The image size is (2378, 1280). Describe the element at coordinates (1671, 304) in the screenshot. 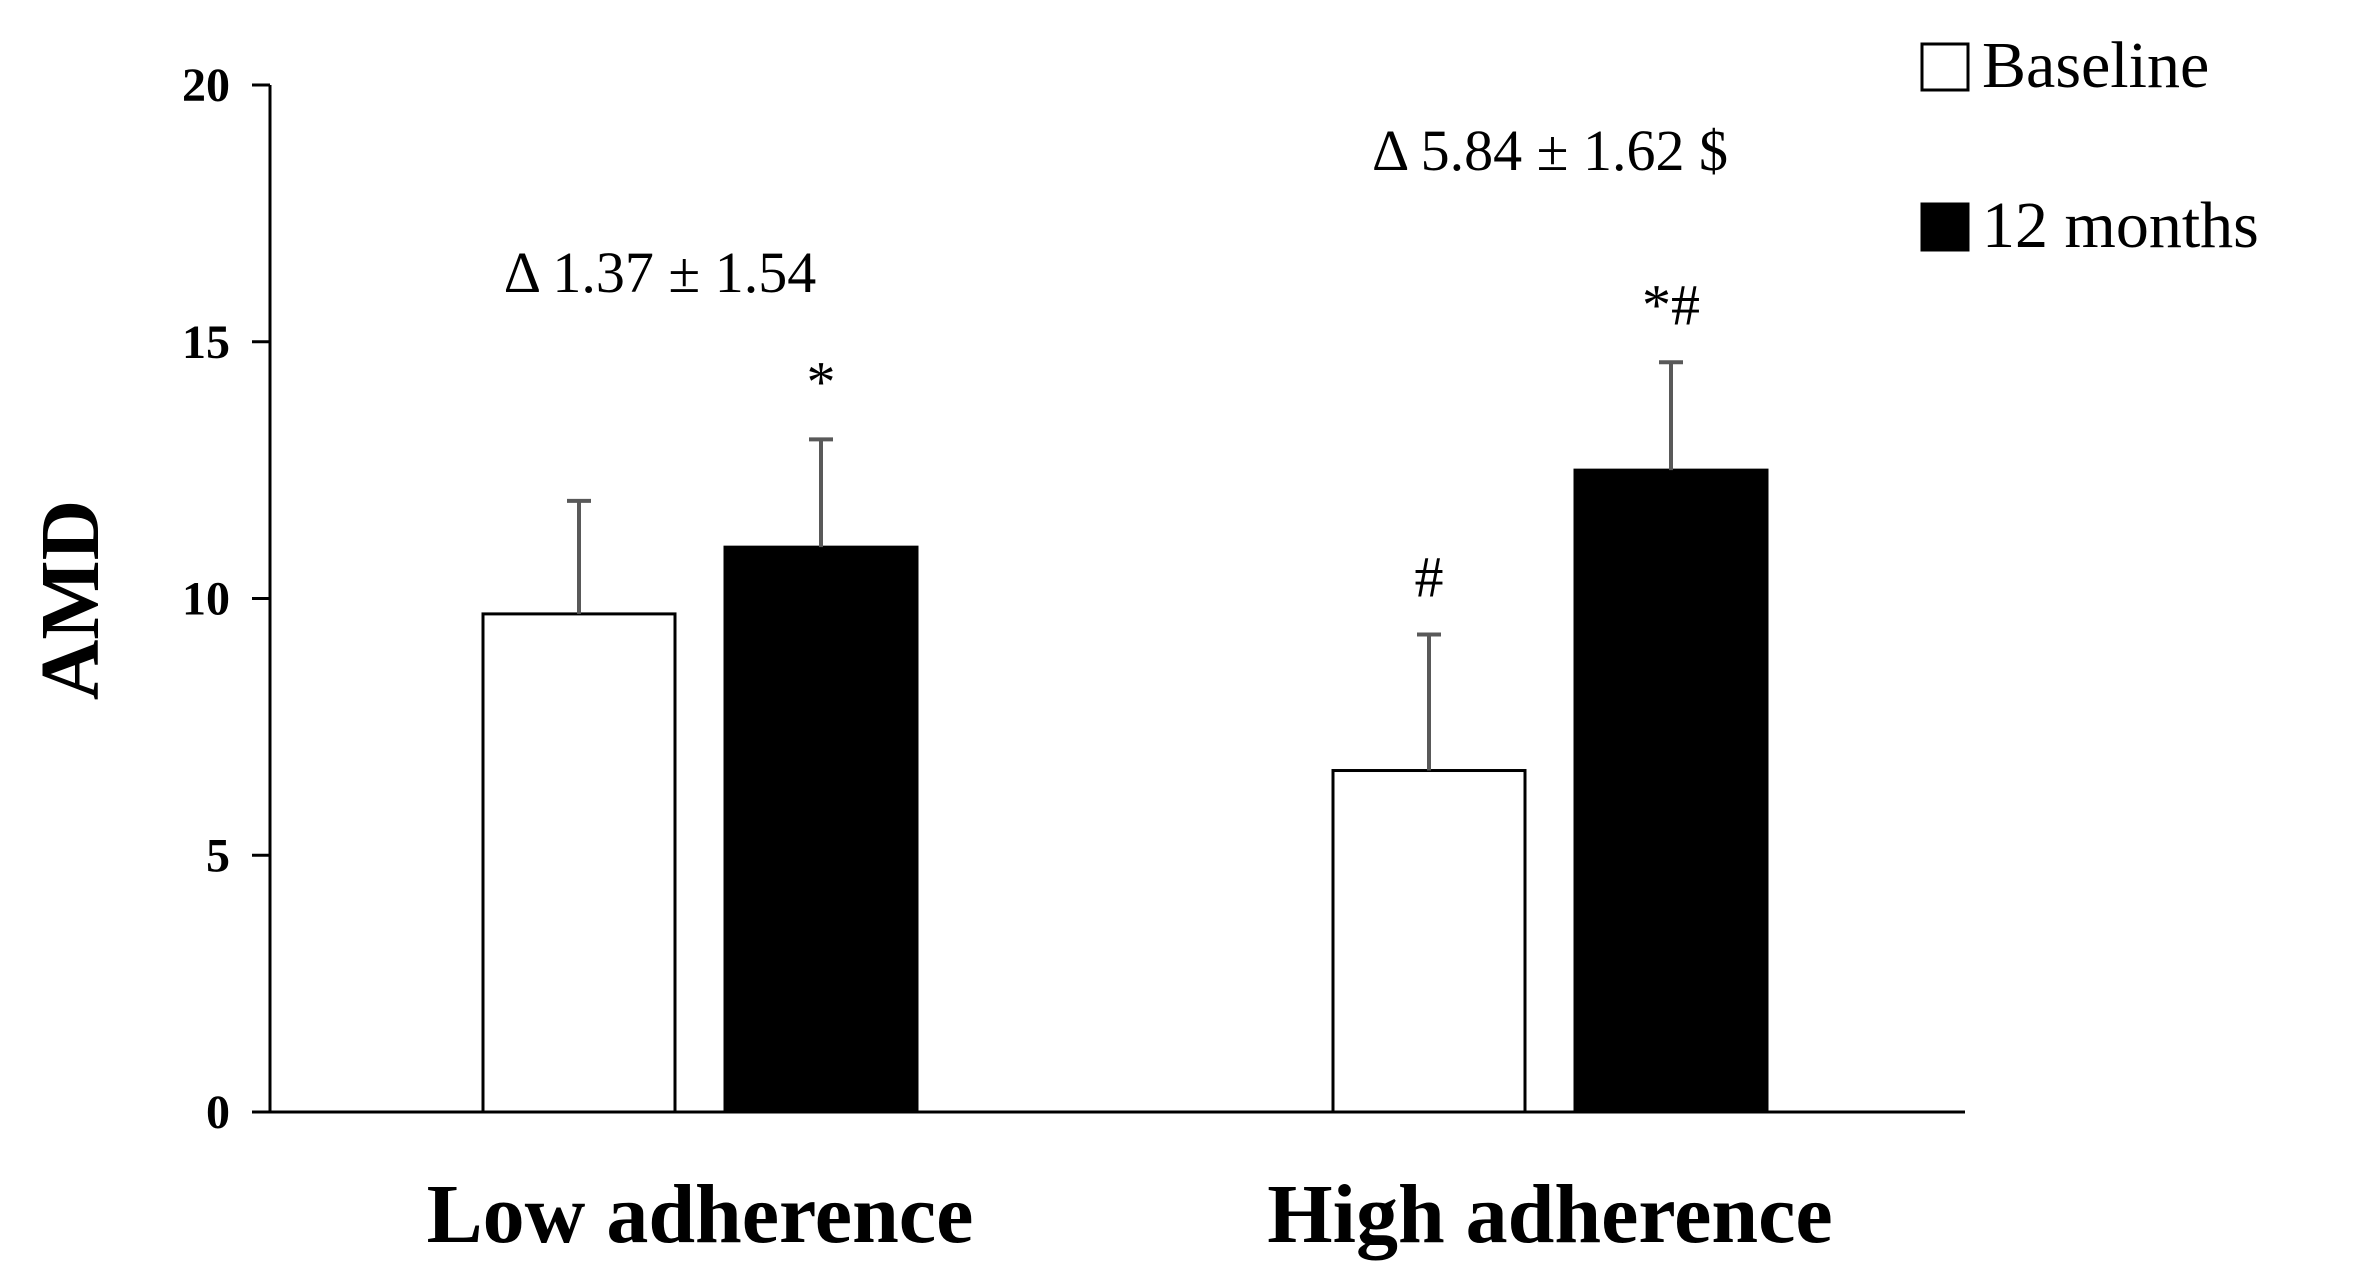

I see `significance-mark: *#` at that location.